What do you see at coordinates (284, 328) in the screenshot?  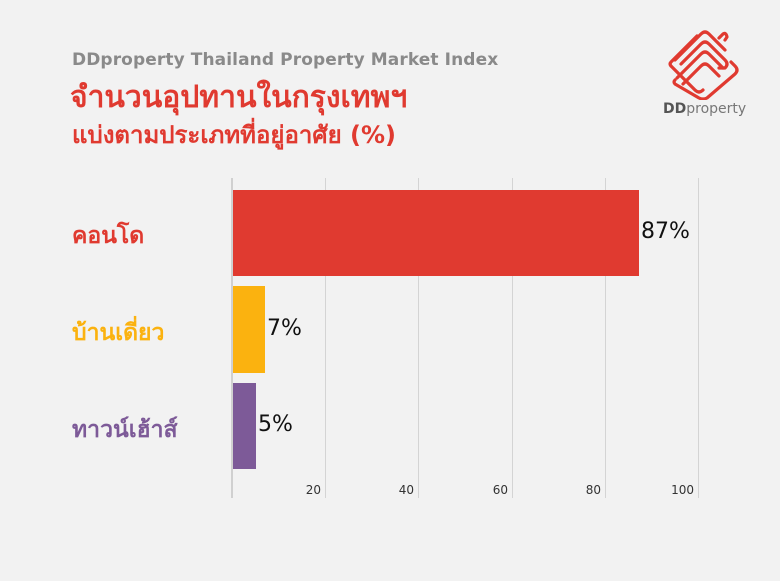 I see `value-label-single-house: 7%` at bounding box center [284, 328].